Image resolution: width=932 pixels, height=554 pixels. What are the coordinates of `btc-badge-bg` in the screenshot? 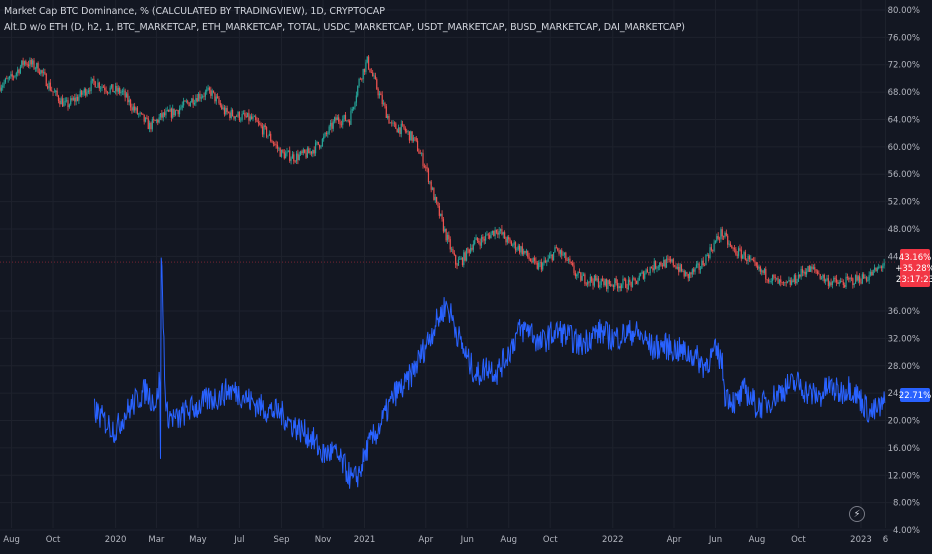 It's located at (915, 268).